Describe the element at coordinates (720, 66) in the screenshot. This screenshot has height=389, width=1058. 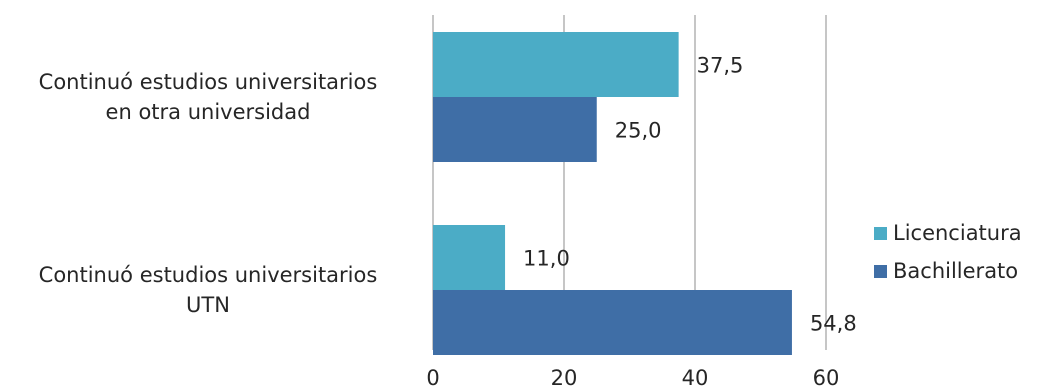
I see `data-label: 37,5` at that location.